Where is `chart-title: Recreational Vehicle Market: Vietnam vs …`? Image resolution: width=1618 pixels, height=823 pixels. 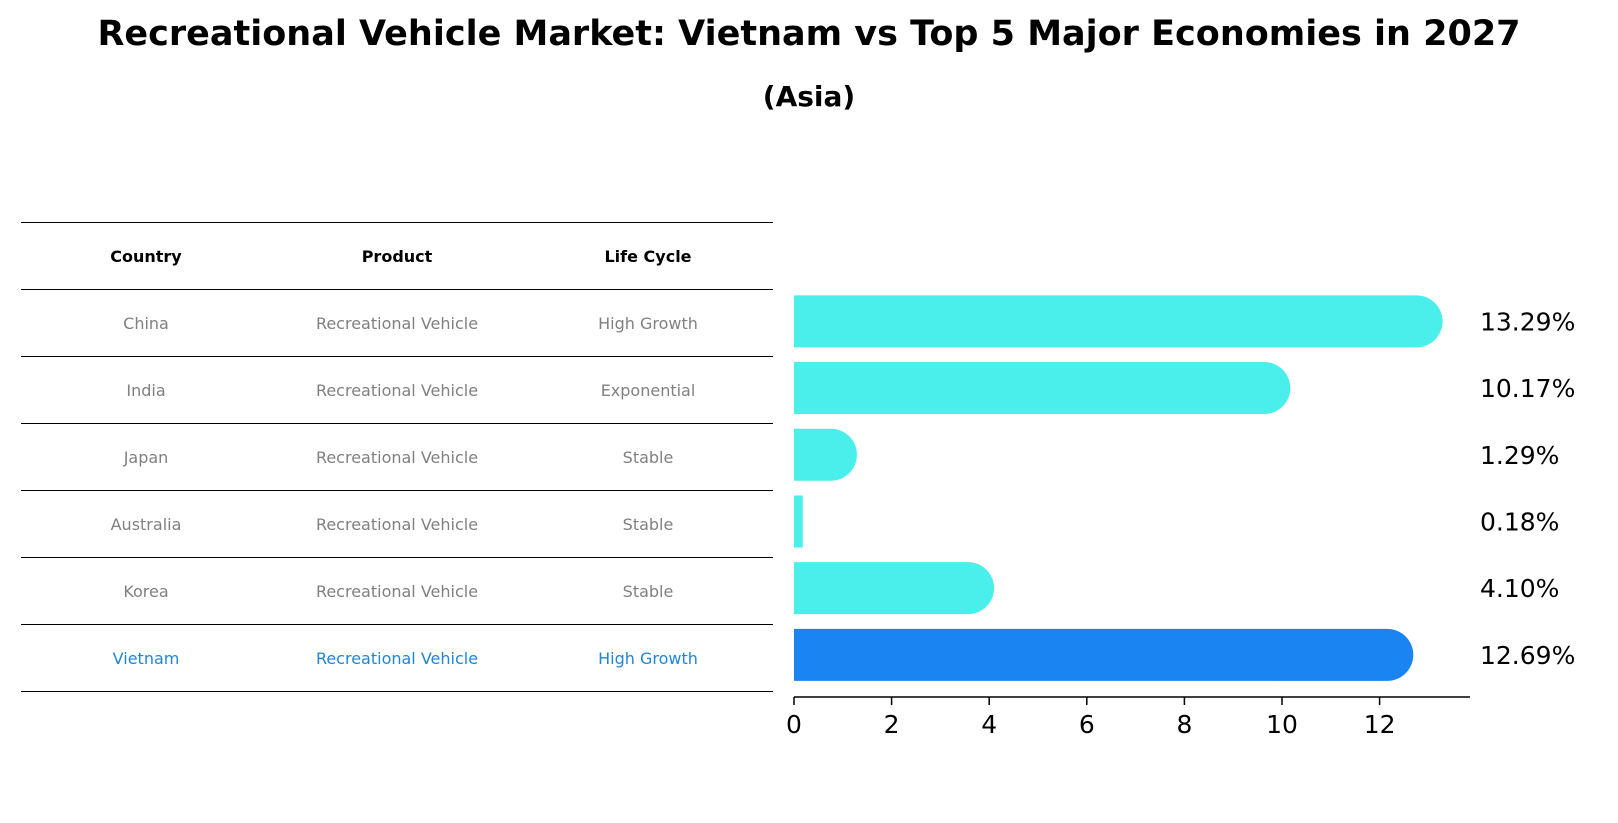 chart-title: Recreational Vehicle Market: Vietnam vs … is located at coordinates (809, 34).